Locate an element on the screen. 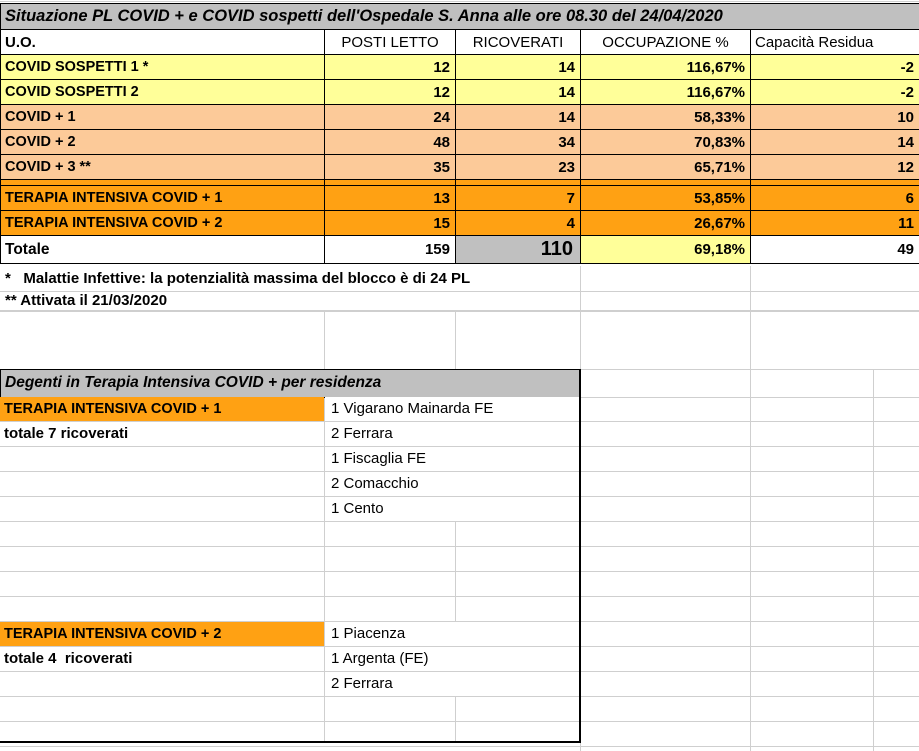 The width and height of the screenshot is (919, 751). cell-ti1-label: TERAPIA INTENSIVA COVID + 1 is located at coordinates (162, 198).